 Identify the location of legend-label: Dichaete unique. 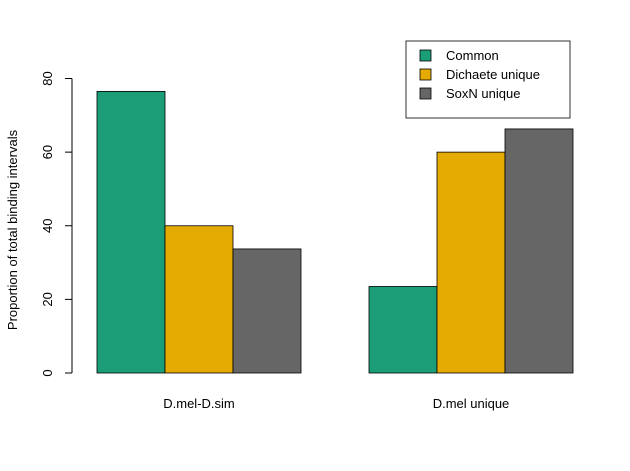
(493, 74).